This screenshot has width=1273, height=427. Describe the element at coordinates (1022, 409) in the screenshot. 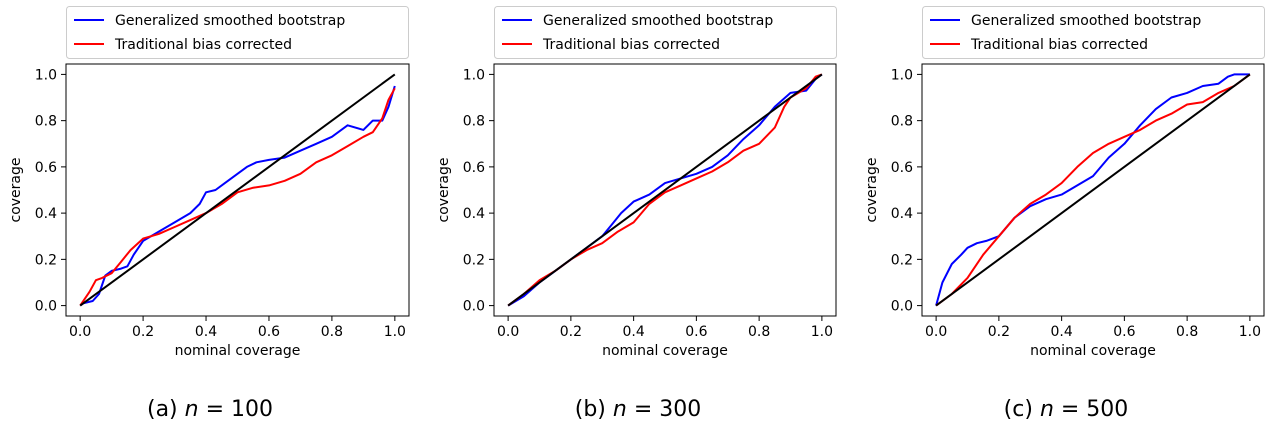

I see `caption-prefix: (c)` at that location.